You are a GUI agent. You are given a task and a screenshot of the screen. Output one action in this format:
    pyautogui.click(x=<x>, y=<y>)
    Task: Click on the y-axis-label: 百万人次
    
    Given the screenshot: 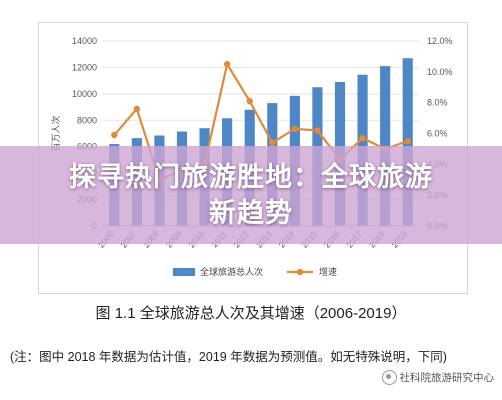 What is the action you would take?
    pyautogui.click(x=56, y=133)
    